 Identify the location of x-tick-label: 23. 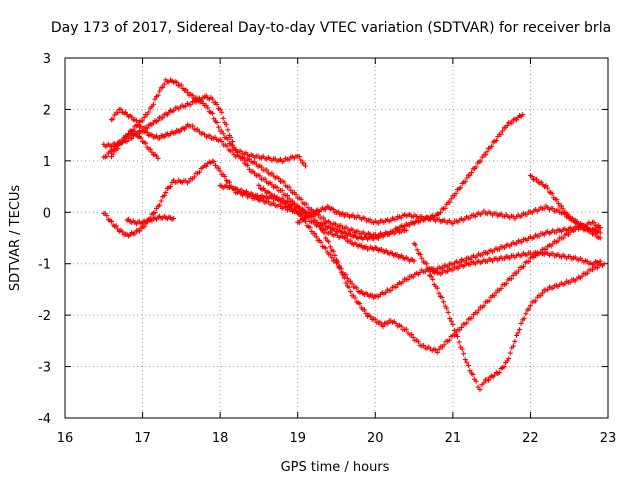
(608, 438).